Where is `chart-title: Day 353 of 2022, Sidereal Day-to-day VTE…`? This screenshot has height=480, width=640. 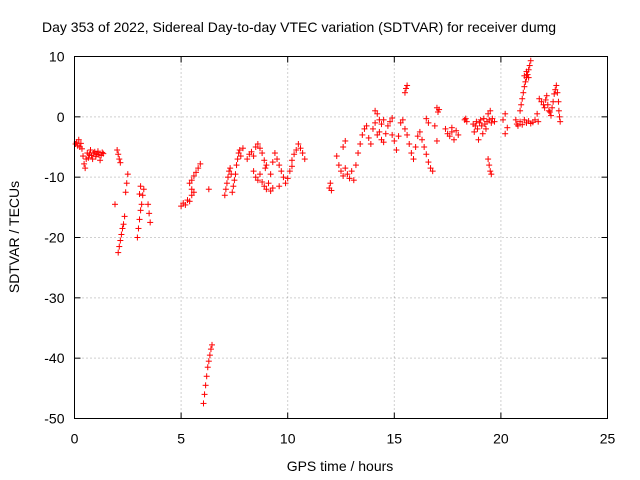
chart-title: Day 353 of 2022, Sidereal Day-to-day VTE… is located at coordinates (299, 27).